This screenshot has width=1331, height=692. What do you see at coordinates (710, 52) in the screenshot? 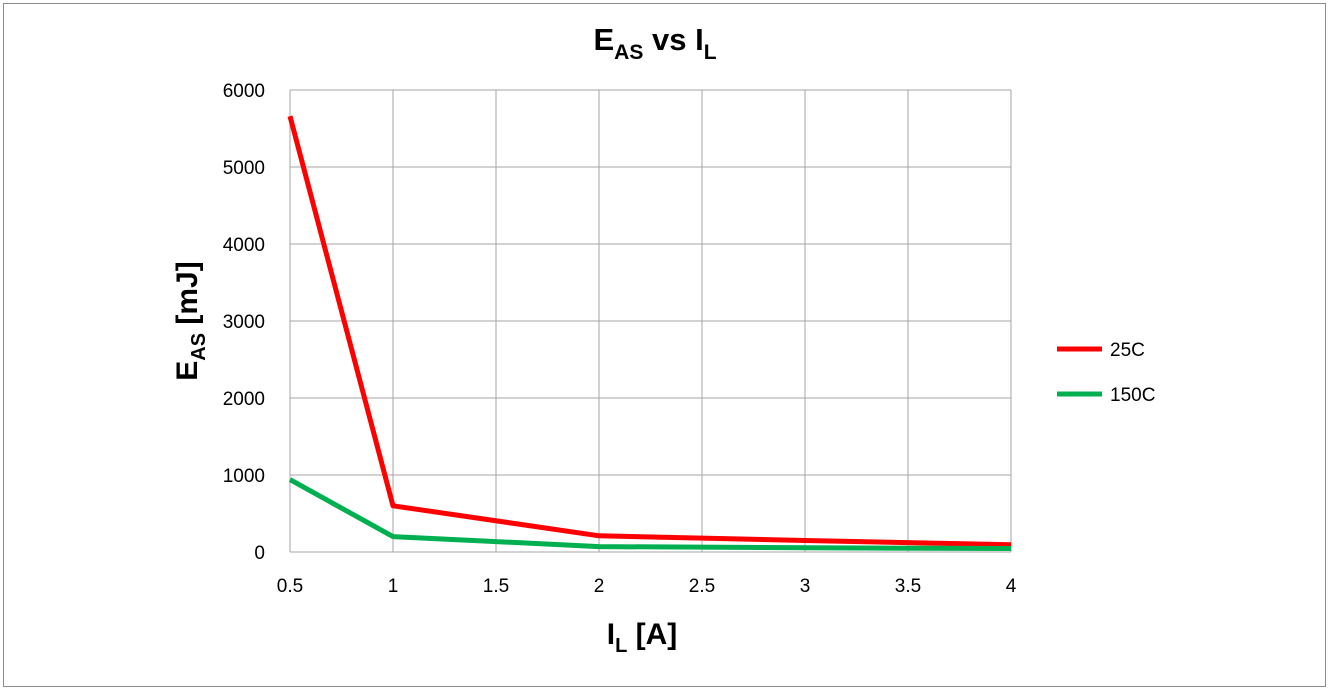
I see `chart-title-sub2: L` at bounding box center [710, 52].